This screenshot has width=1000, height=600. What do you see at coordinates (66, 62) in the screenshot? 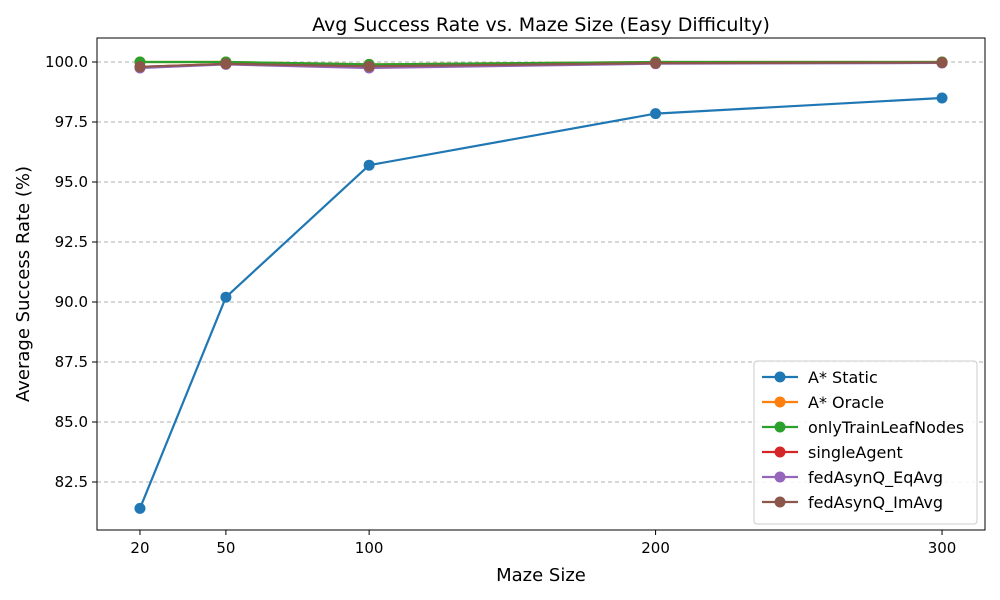
I see `y-tick-label: 100.0` at bounding box center [66, 62].